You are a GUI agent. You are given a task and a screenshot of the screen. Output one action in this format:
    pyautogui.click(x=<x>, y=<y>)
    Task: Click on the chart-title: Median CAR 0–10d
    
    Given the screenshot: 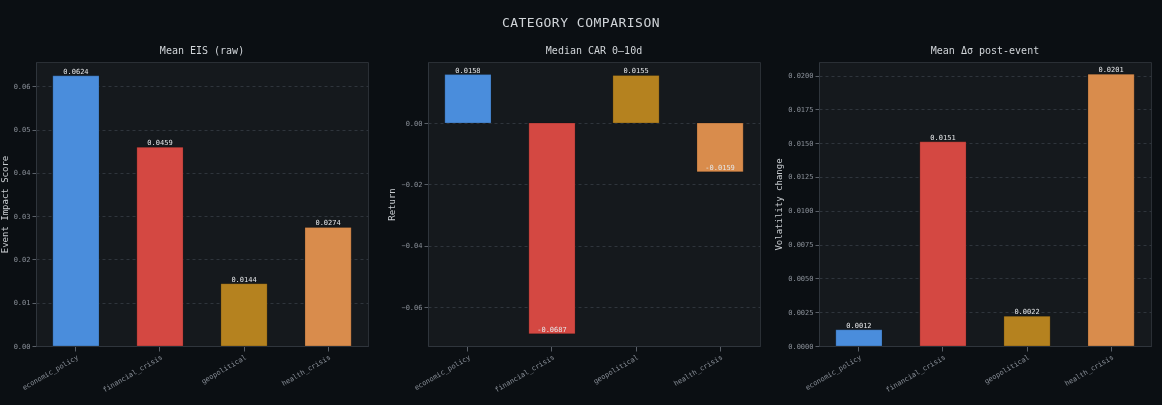 What is the action you would take?
    pyautogui.click(x=594, y=50)
    